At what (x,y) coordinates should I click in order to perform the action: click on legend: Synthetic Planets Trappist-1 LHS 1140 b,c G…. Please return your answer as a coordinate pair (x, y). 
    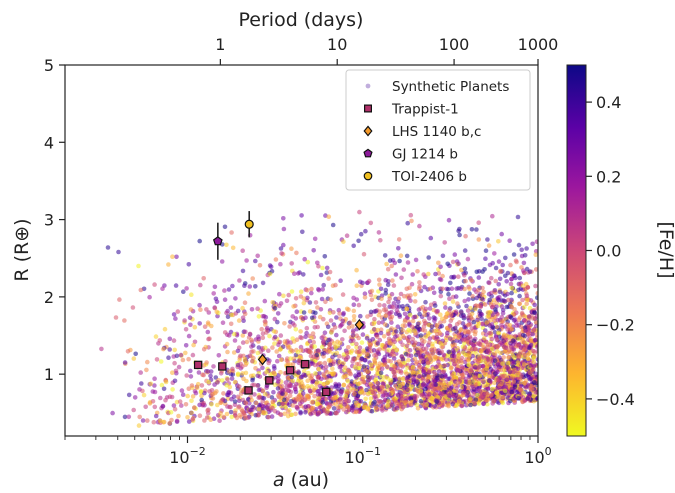
    Looking at the image, I should click on (438, 130).